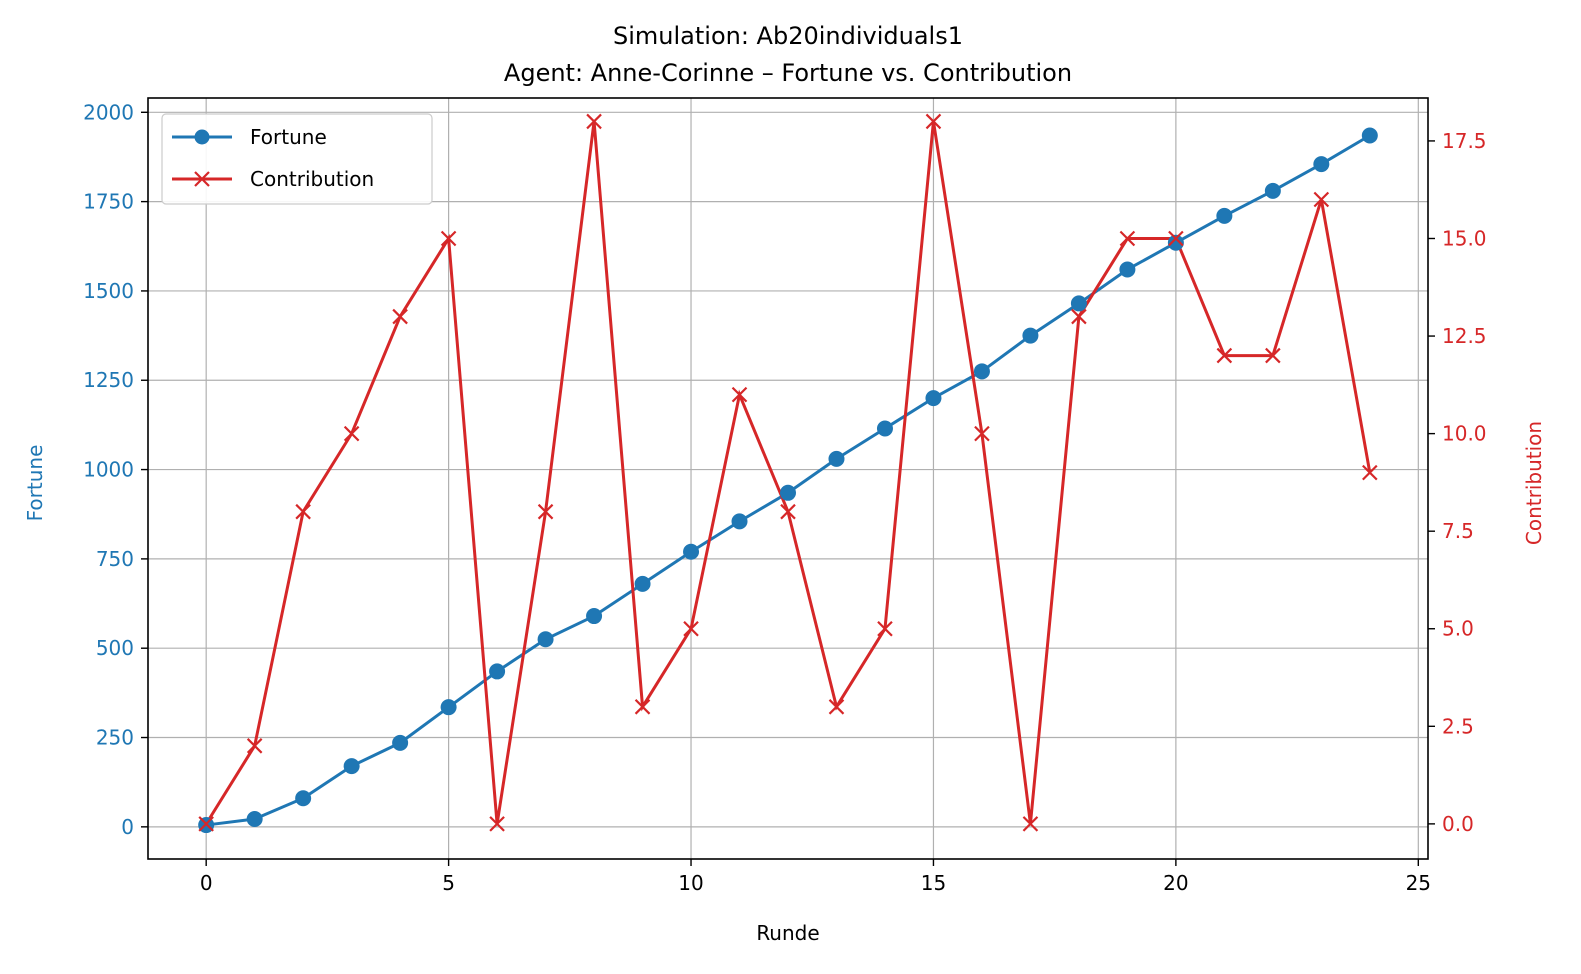 This screenshot has width=1581, height=974. What do you see at coordinates (788, 36) in the screenshot?
I see `chart-title-line1: Simulation: Ab20individuals1` at bounding box center [788, 36].